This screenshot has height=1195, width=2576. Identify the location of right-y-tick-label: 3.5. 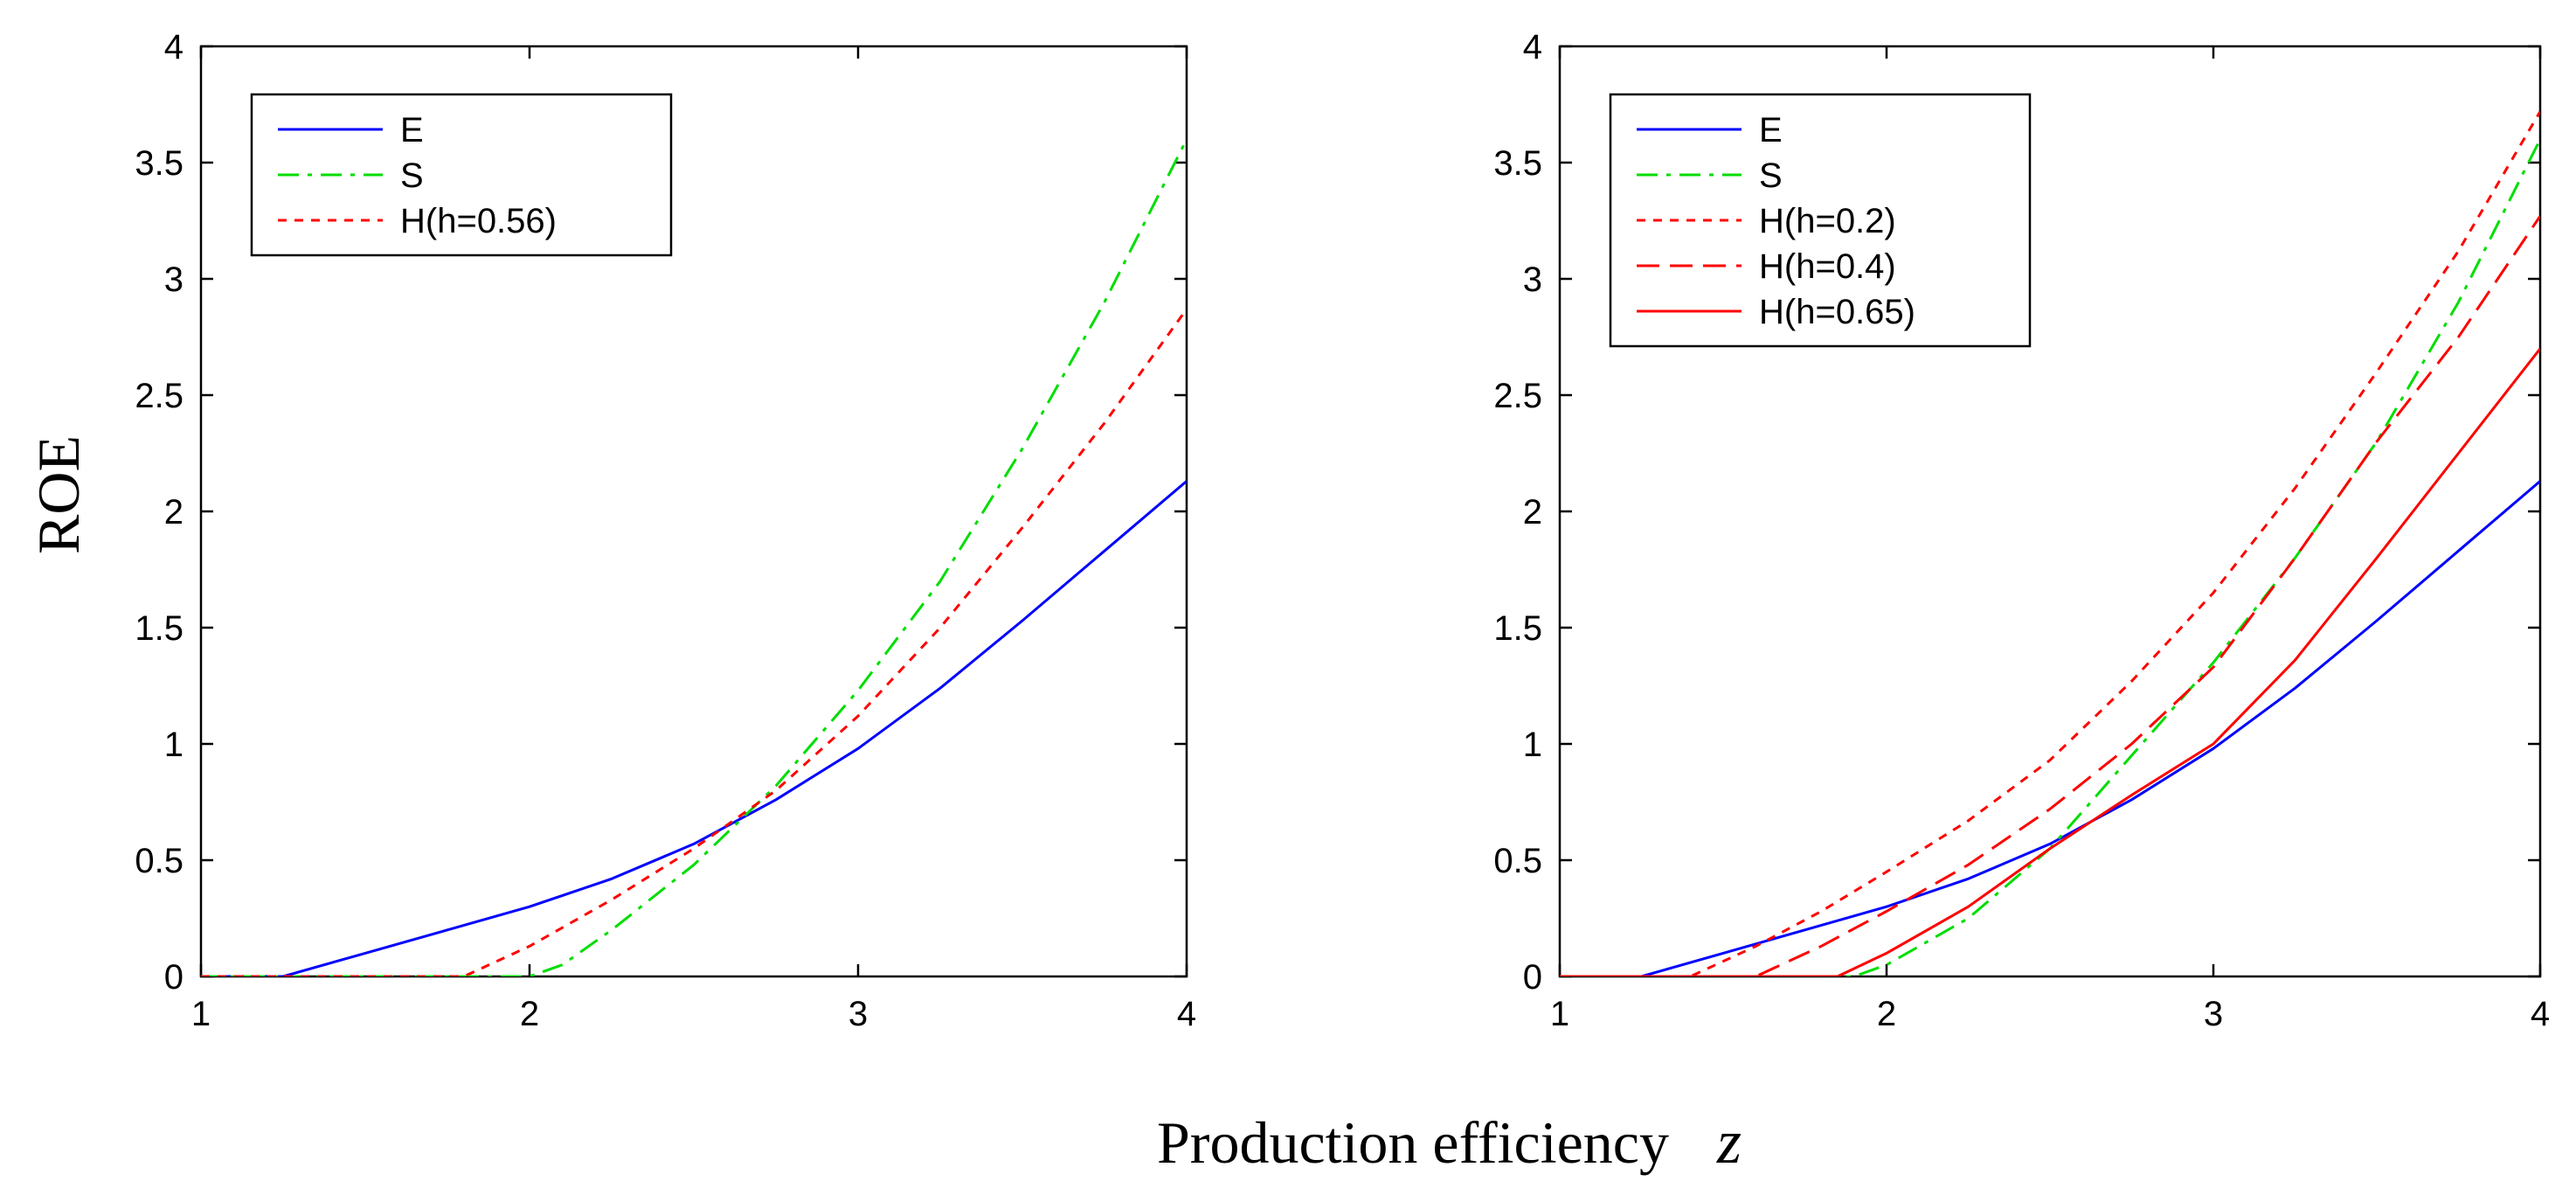
(1517, 164).